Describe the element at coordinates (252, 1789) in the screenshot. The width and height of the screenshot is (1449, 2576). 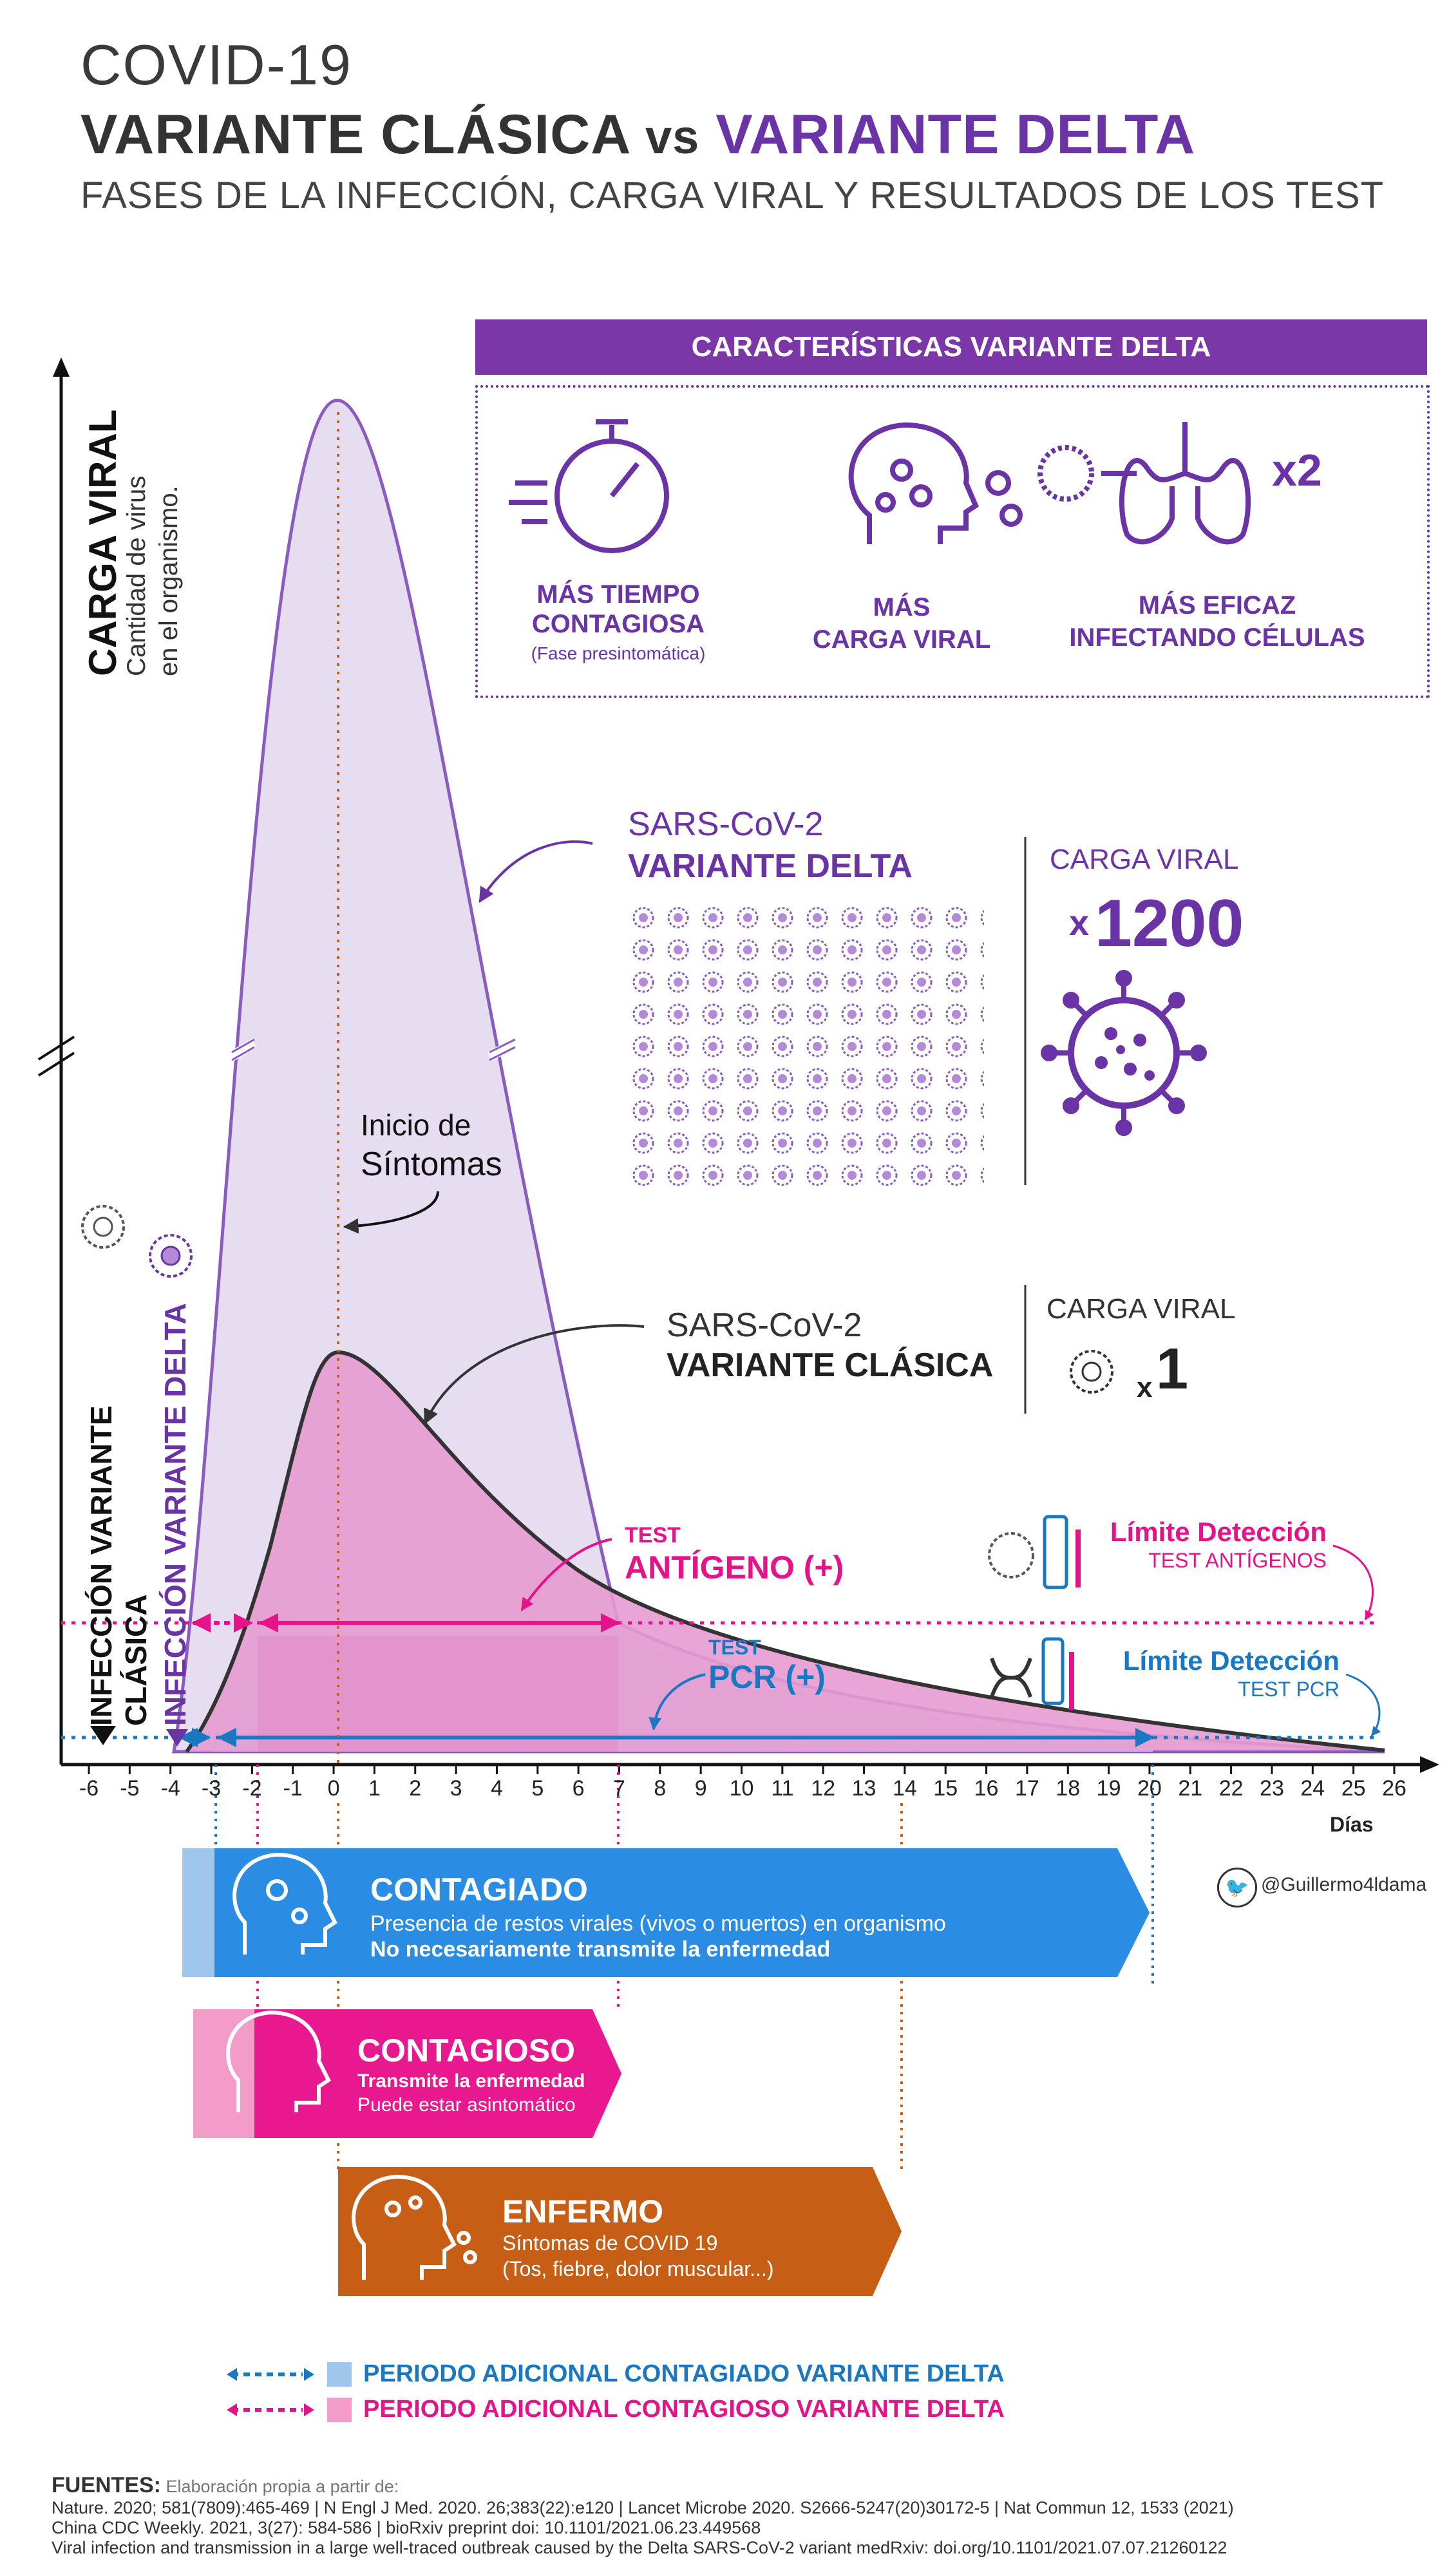
I see `x-tick-label: -2` at that location.